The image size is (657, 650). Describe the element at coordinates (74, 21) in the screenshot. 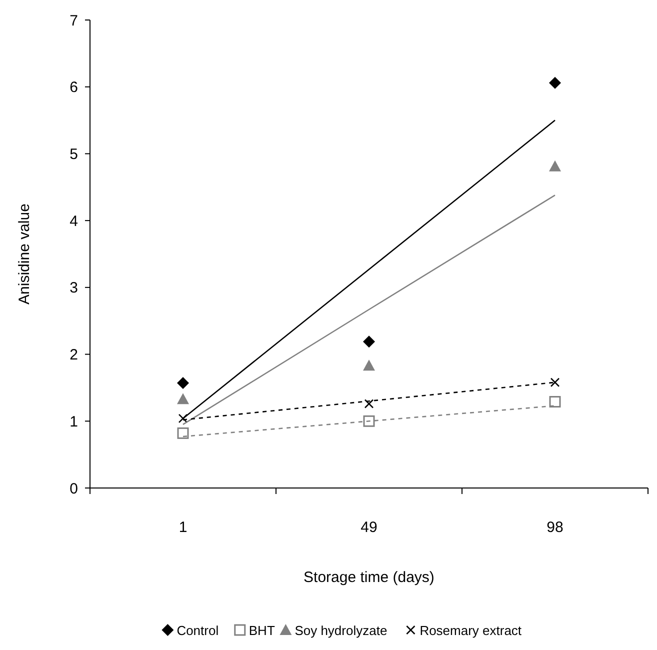

I see `y-tick-label: 7` at that location.